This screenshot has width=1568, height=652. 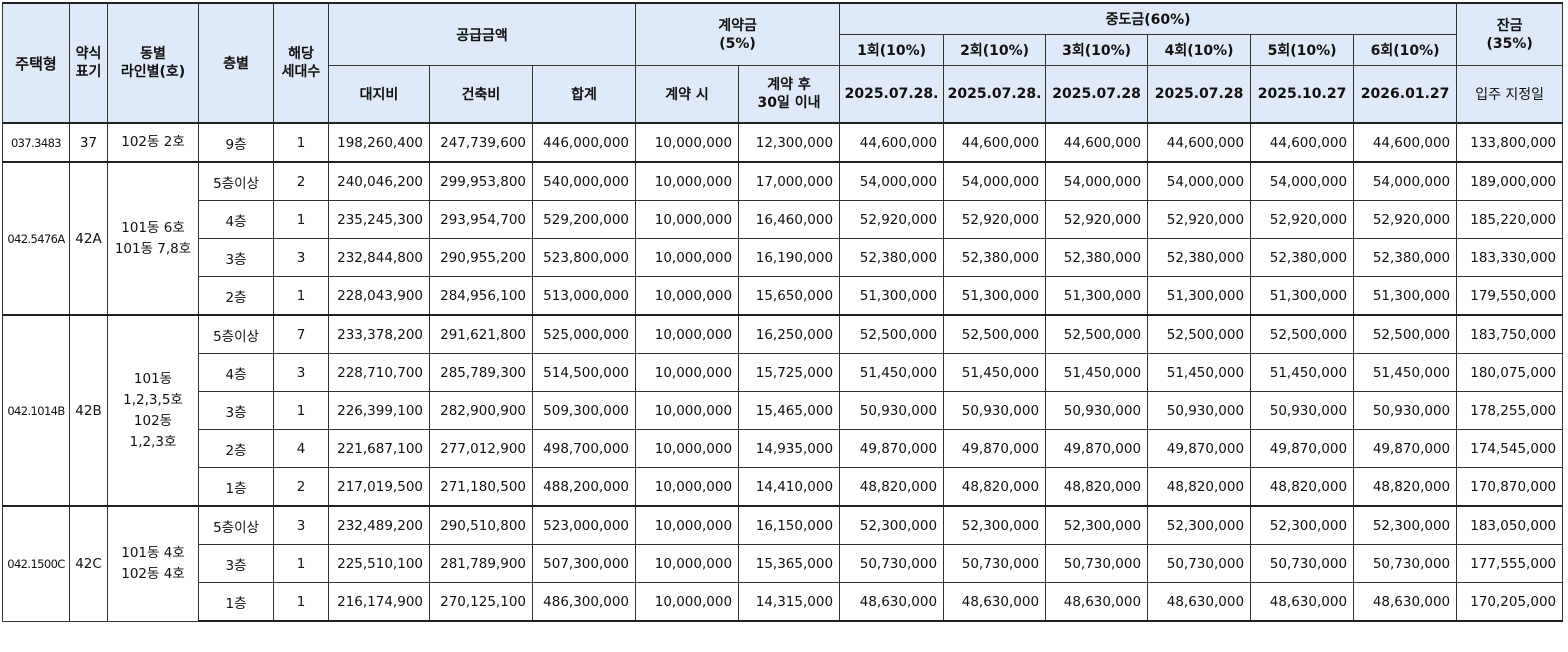 I want to click on land-cost-cell: 233,378,200, so click(x=379, y=334).